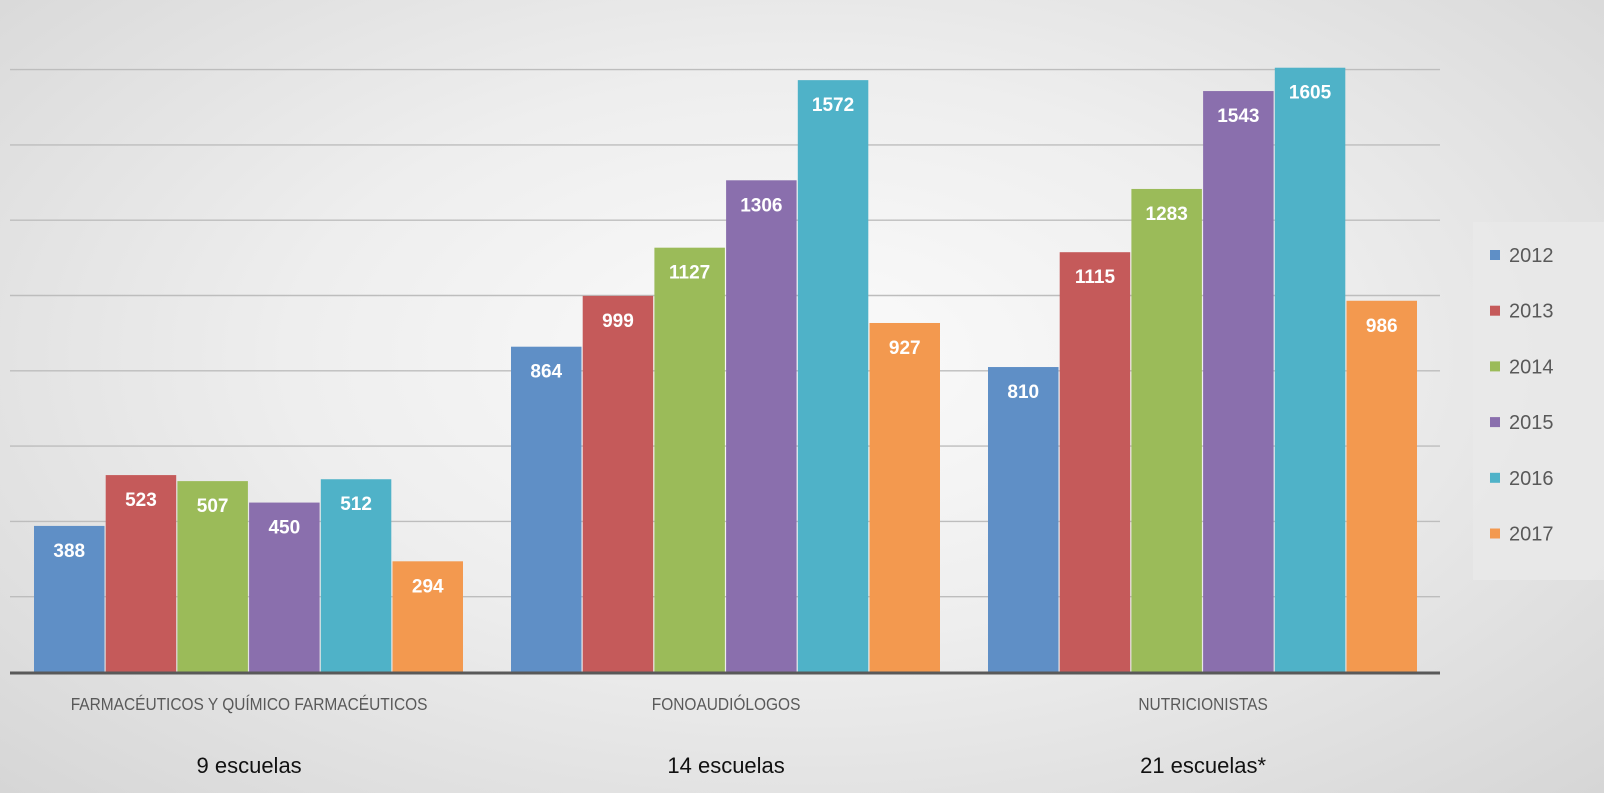 This screenshot has height=793, width=1604. What do you see at coordinates (1531, 367) in the screenshot?
I see `legend-label: 2014` at bounding box center [1531, 367].